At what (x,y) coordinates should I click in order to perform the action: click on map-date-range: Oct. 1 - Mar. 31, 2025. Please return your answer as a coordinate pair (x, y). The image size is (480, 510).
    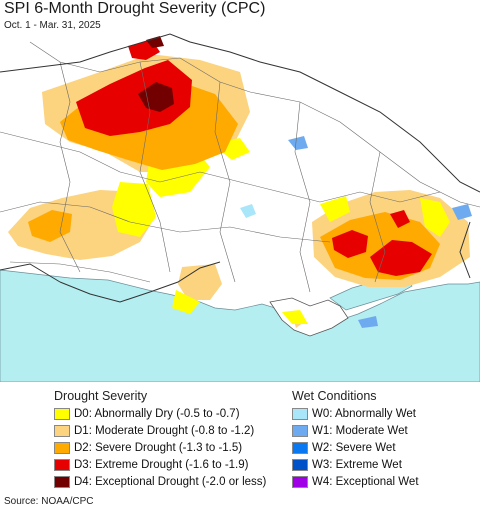
    Looking at the image, I should click on (52, 25).